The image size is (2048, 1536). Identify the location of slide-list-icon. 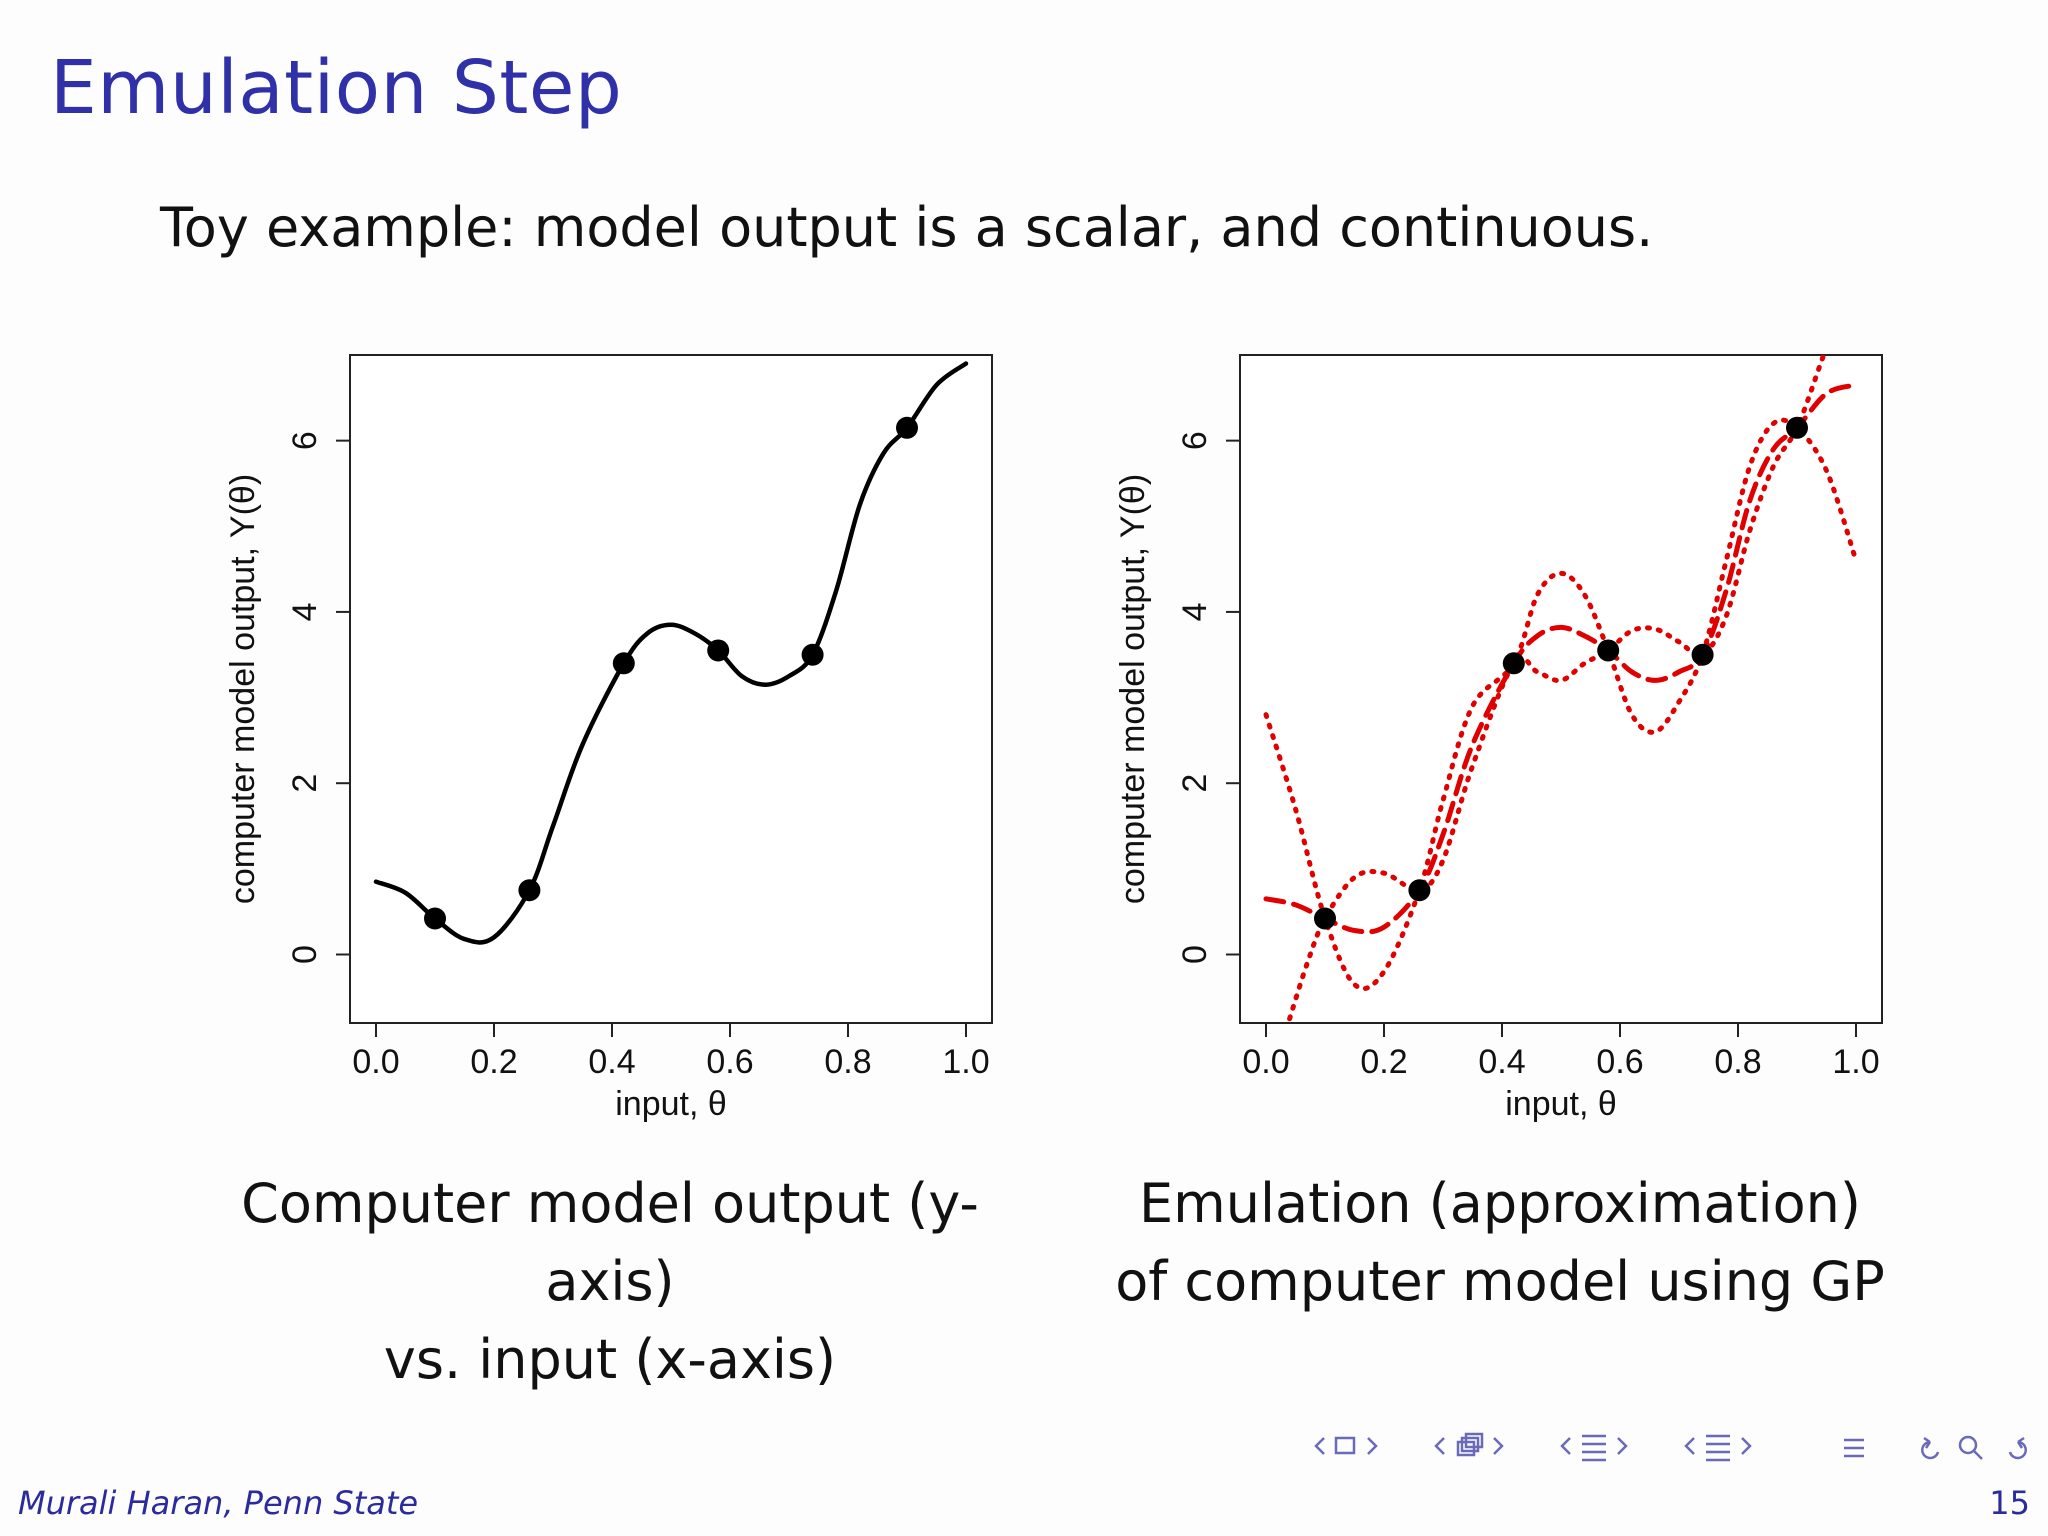
(1718, 1448).